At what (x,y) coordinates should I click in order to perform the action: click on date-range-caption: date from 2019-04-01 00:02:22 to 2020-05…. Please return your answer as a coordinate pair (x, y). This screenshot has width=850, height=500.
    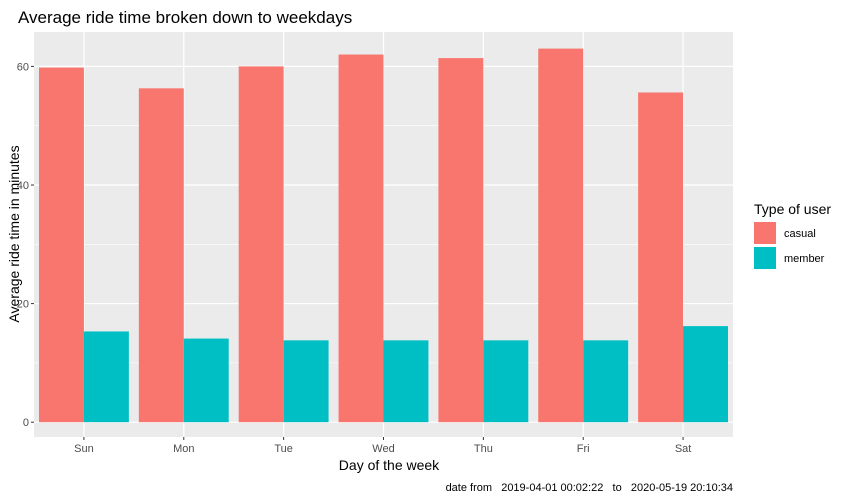
    Looking at the image, I should click on (589, 488).